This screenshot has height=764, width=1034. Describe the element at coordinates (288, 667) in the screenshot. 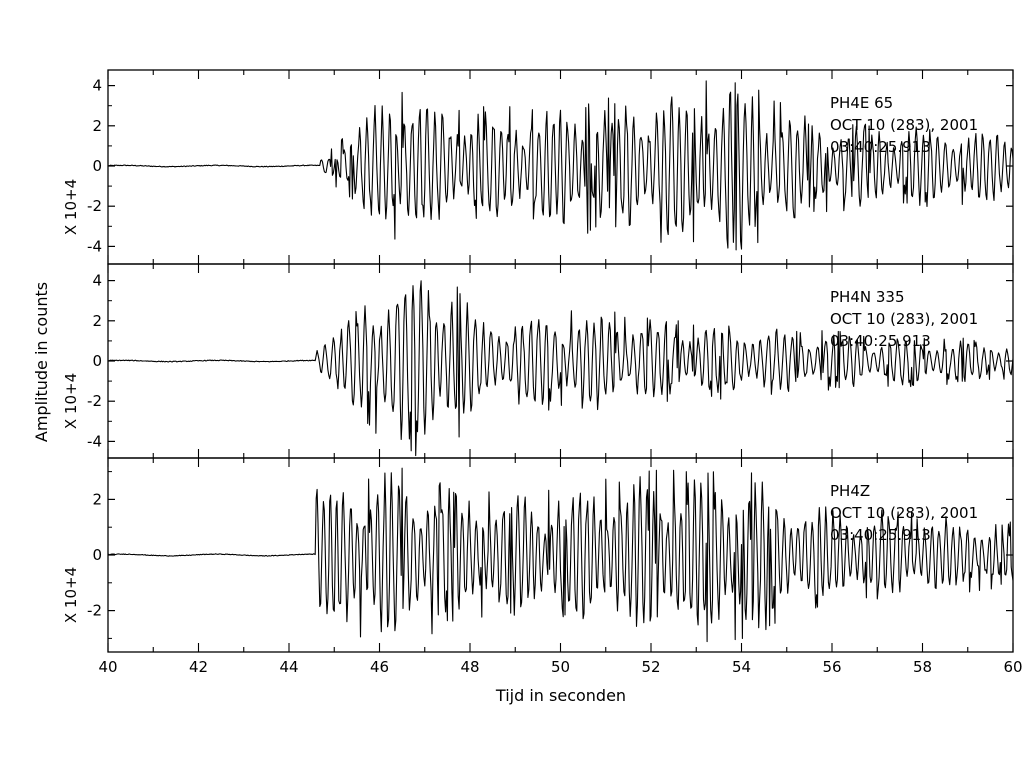

I see `x-tick-label: 44` at that location.